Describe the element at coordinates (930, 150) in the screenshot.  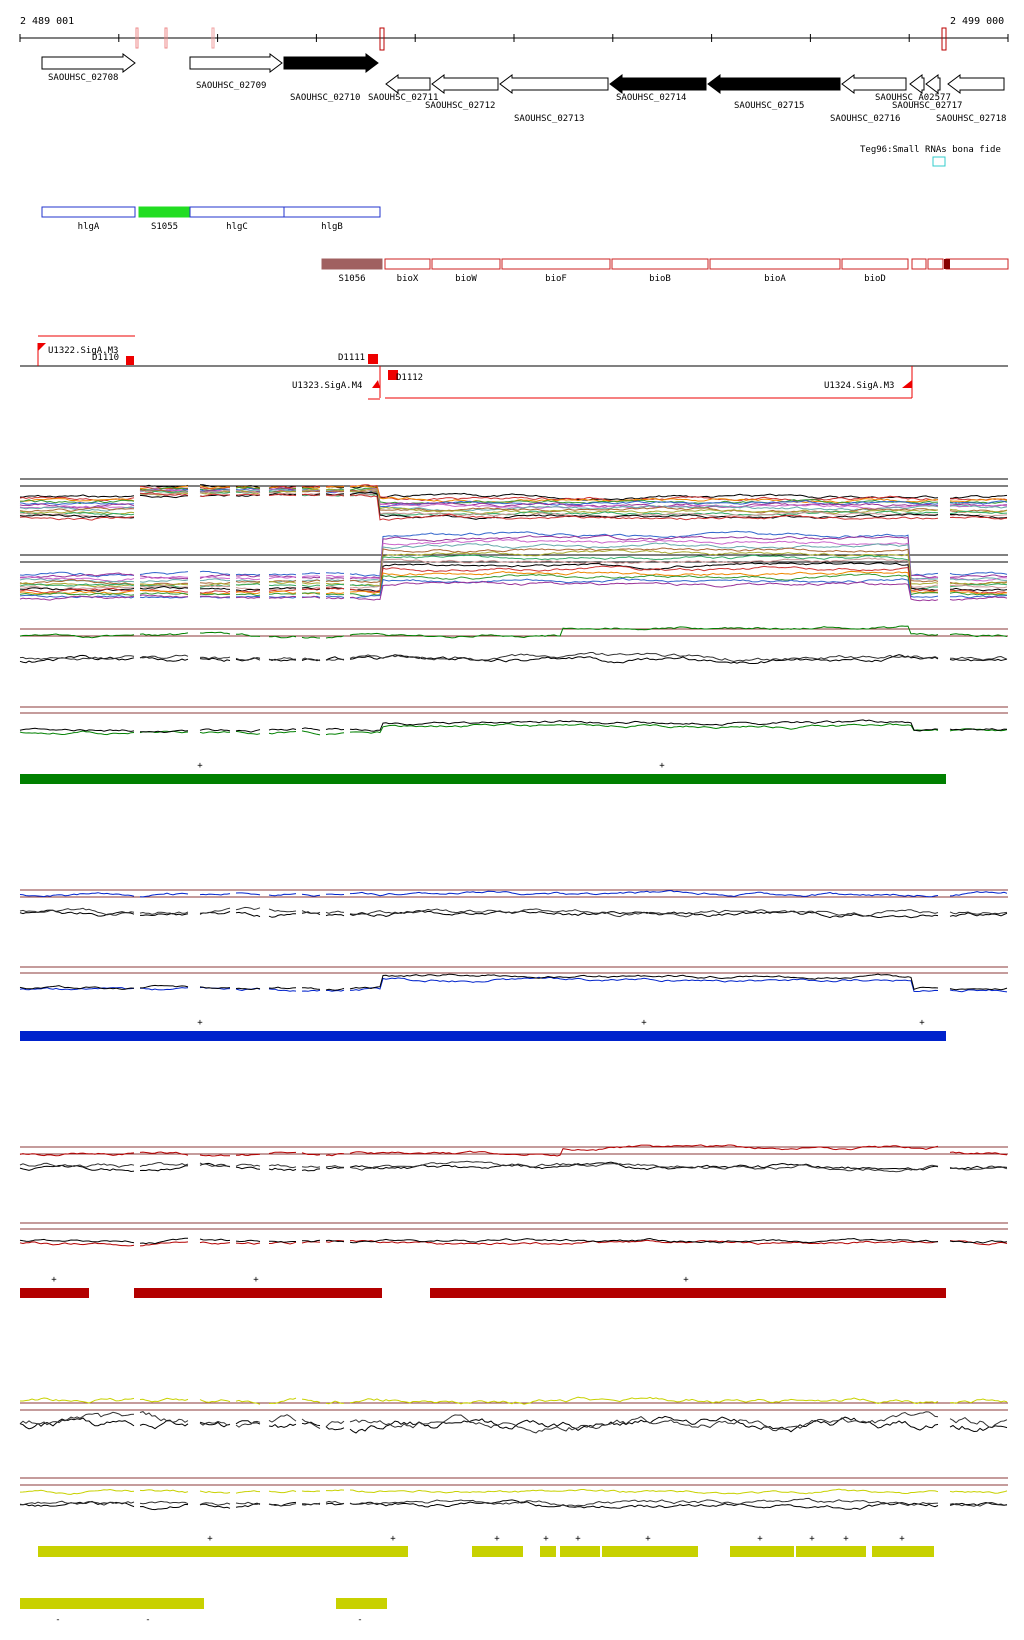
I see `srna-label: Teg96:Small RNAs bona fide` at that location.